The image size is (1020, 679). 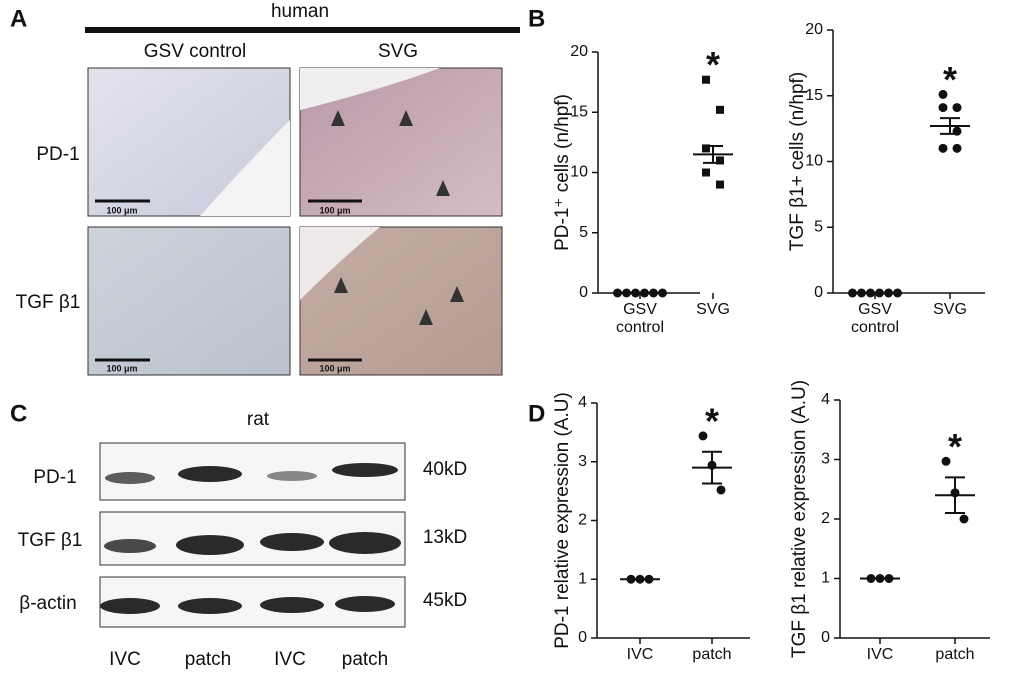 I want to click on micrograph, so click(x=189, y=301).